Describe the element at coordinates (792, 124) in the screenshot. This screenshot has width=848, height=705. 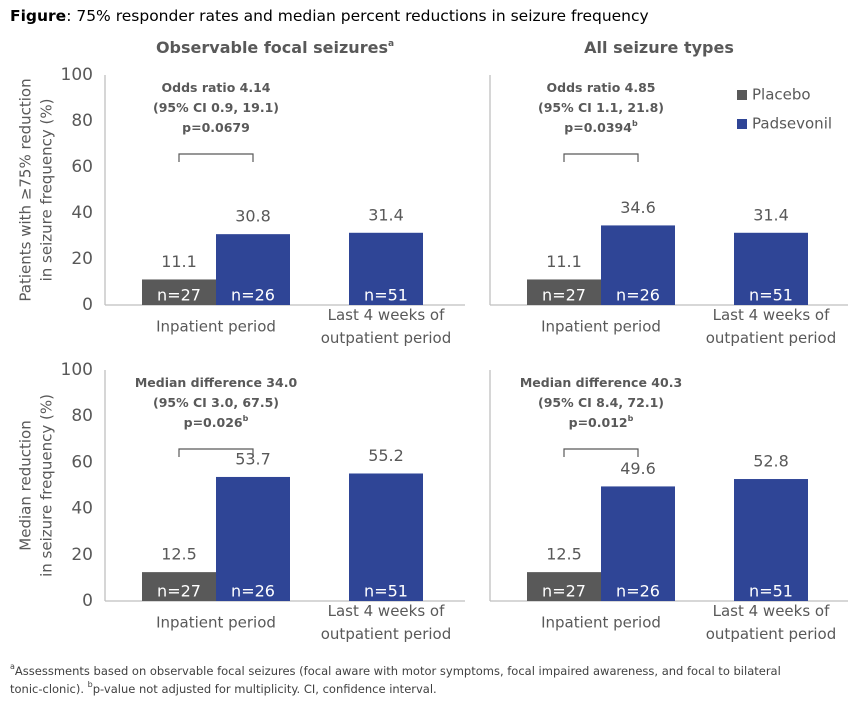
I see `legend-label: Padsevonil` at that location.